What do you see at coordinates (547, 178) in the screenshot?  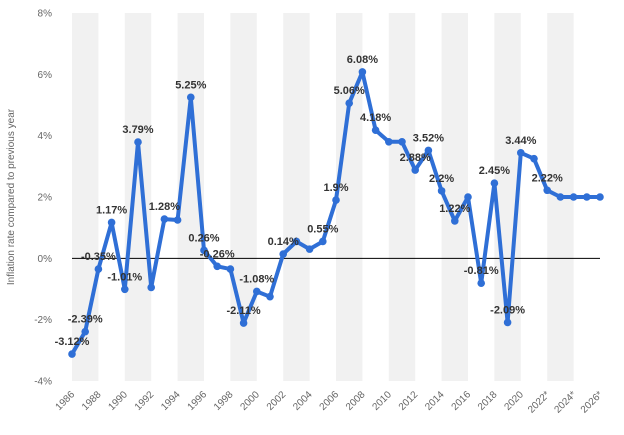 I see `data-label: 2.22%` at bounding box center [547, 178].